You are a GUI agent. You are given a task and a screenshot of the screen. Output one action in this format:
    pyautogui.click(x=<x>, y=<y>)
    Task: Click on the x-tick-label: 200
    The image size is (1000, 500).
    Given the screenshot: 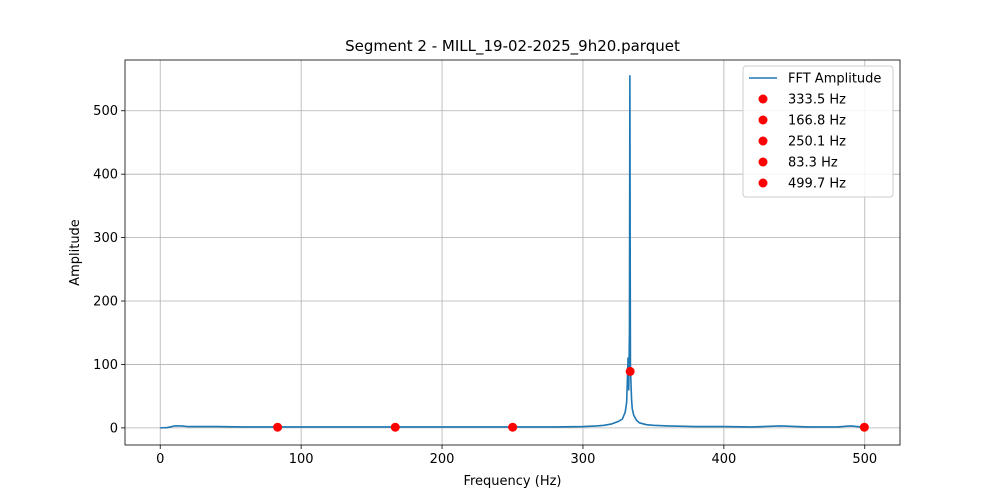 What is the action you would take?
    pyautogui.click(x=442, y=459)
    